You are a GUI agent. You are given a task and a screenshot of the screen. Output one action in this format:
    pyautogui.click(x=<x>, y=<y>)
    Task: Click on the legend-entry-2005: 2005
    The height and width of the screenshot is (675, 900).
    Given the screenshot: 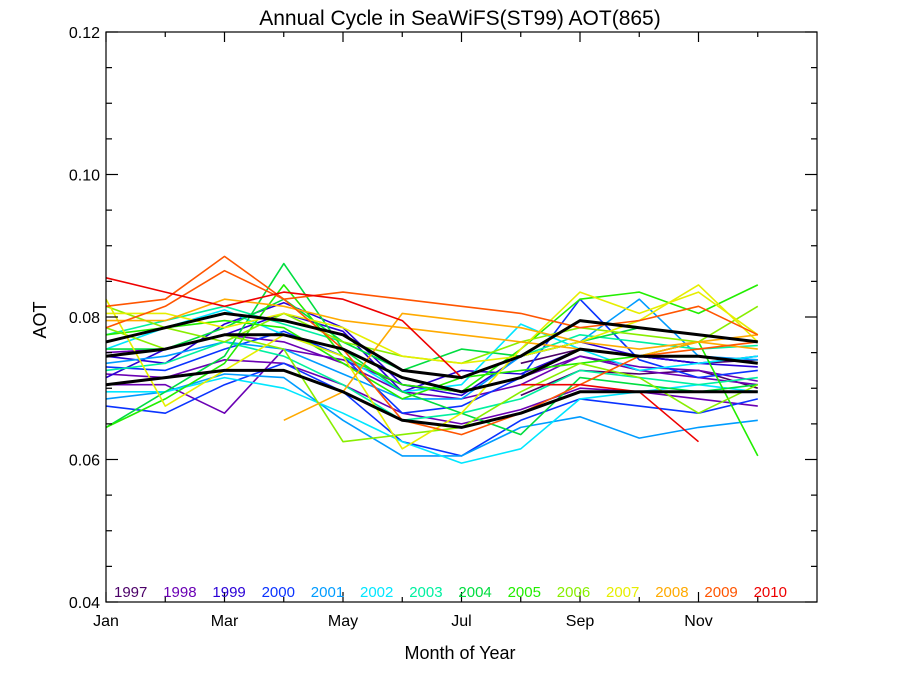 What is the action you would take?
    pyautogui.click(x=524, y=592)
    